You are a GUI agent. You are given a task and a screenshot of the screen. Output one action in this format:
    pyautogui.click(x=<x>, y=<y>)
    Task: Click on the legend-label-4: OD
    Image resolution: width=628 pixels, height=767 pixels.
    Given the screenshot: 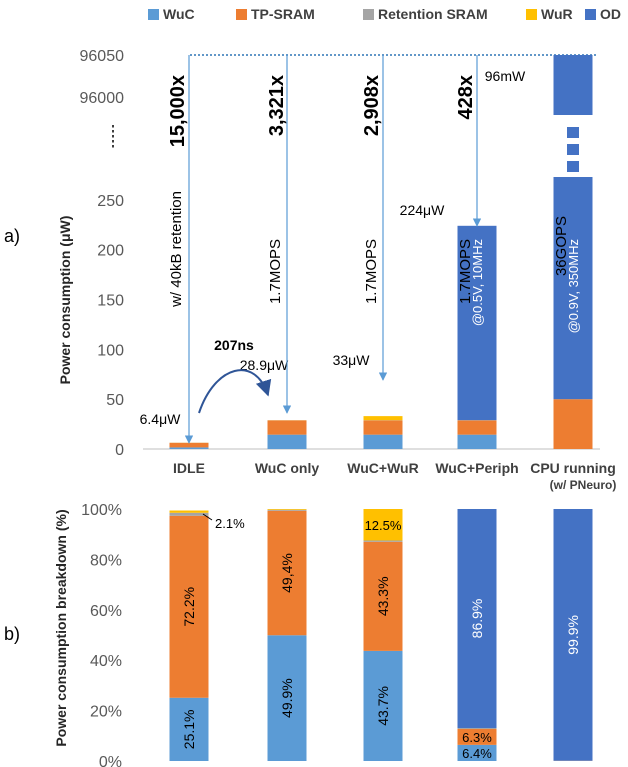 What is the action you would take?
    pyautogui.click(x=610, y=14)
    